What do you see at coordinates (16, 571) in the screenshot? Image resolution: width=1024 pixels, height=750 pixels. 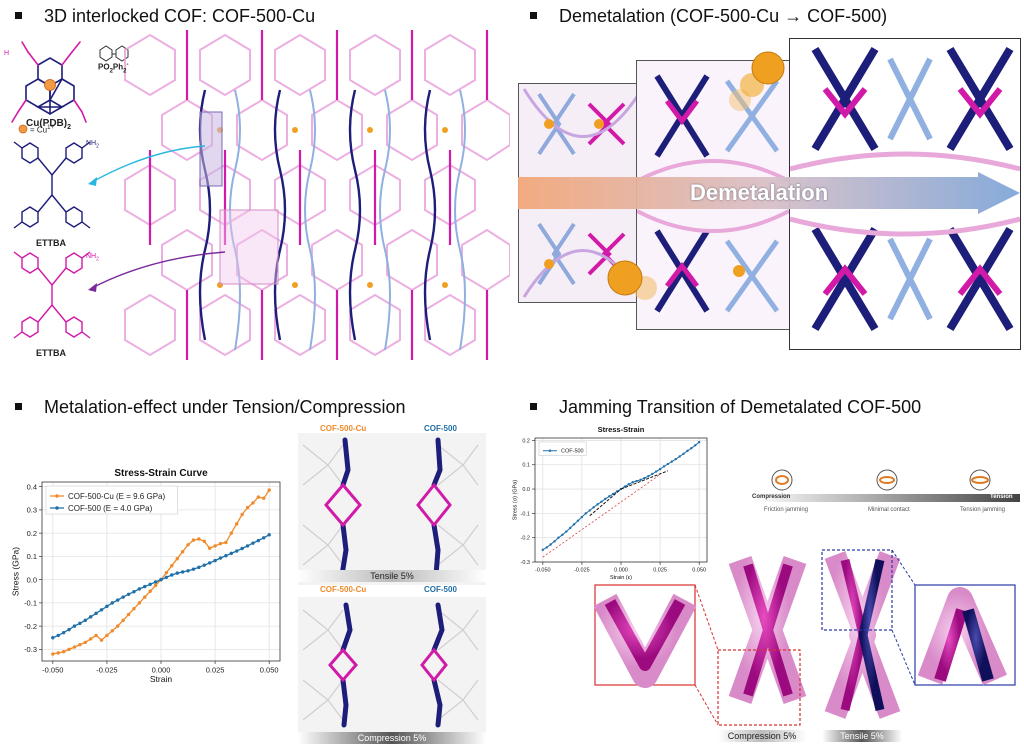 I see `y-axis-label: Stress (GPa)` at bounding box center [16, 571].